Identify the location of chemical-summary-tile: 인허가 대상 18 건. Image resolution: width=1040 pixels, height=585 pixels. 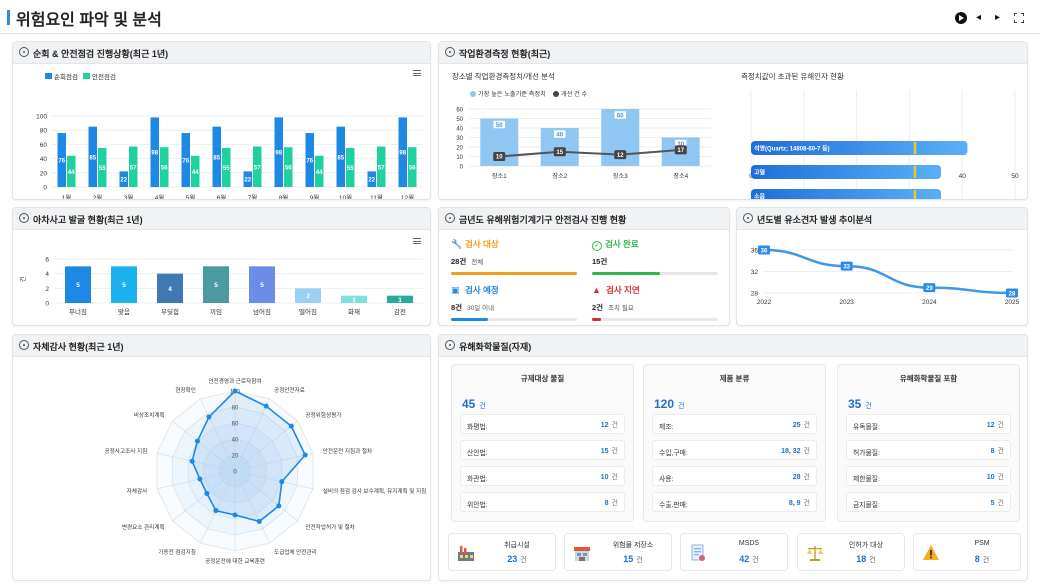
(851, 552).